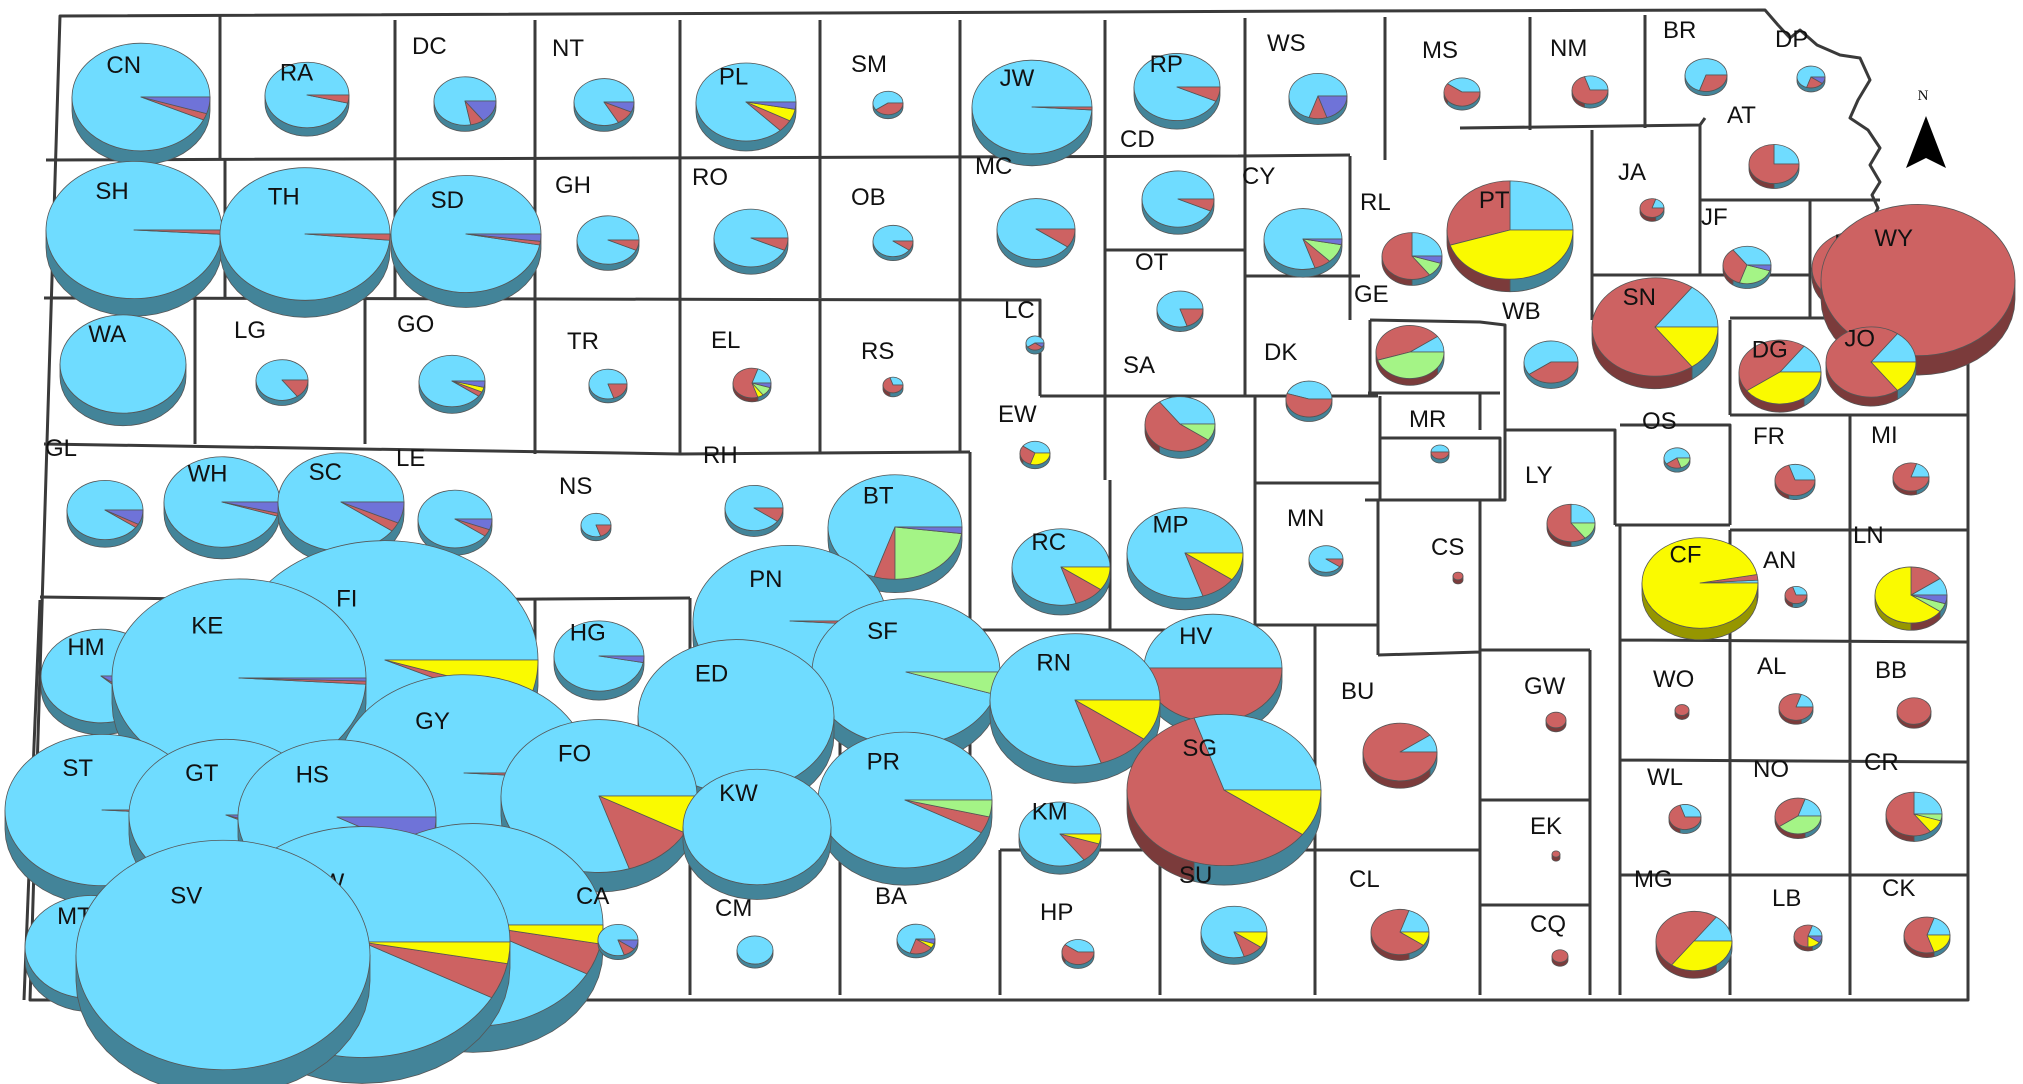 This screenshot has width=2023, height=1084. What do you see at coordinates (1067, 934) in the screenshot?
I see `pie-hp: HP` at bounding box center [1067, 934].